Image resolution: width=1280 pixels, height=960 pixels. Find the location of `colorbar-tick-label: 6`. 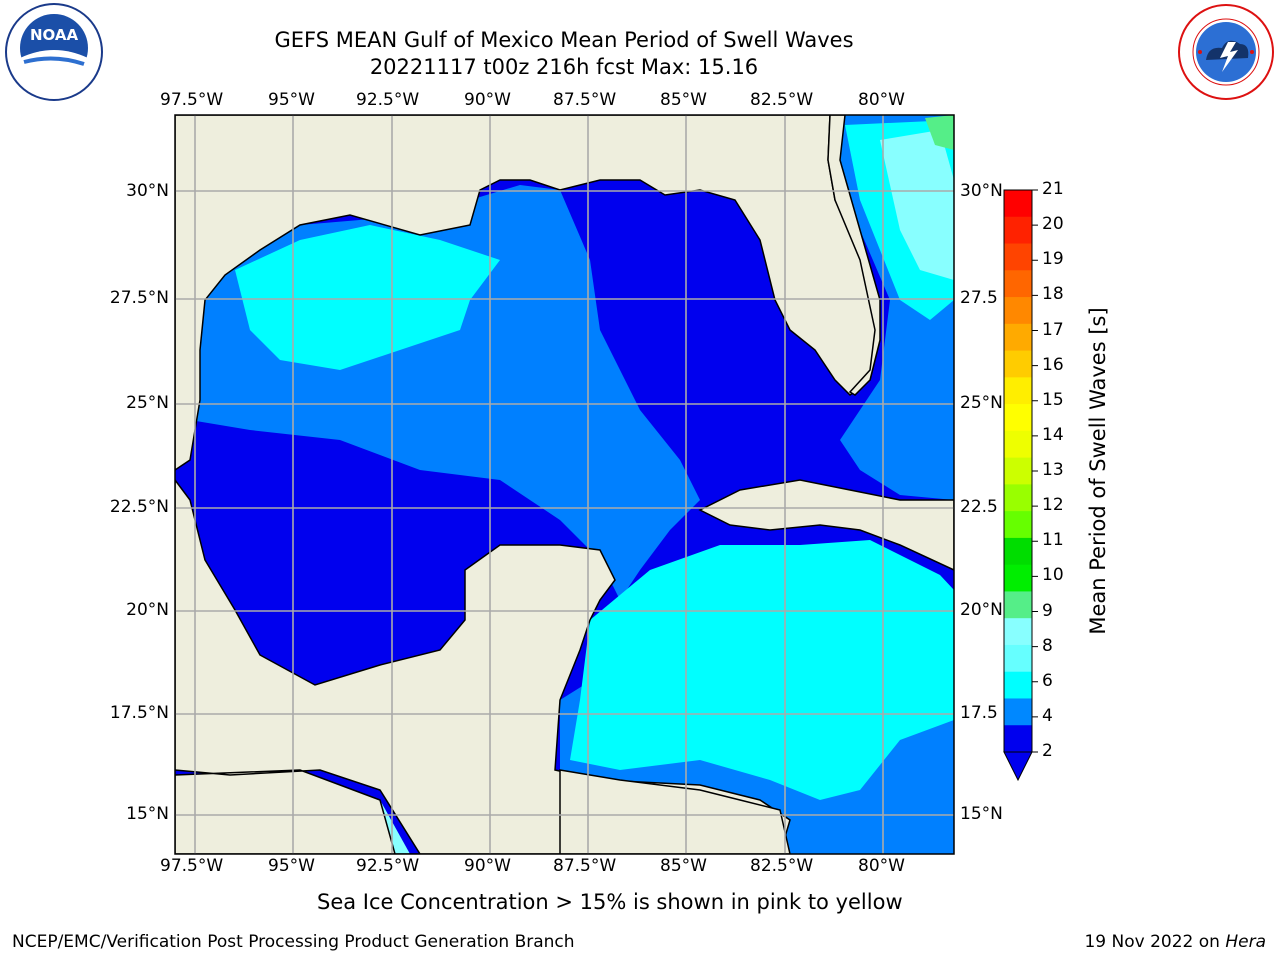

colorbar-tick-label: 6 is located at coordinates (1047, 680).